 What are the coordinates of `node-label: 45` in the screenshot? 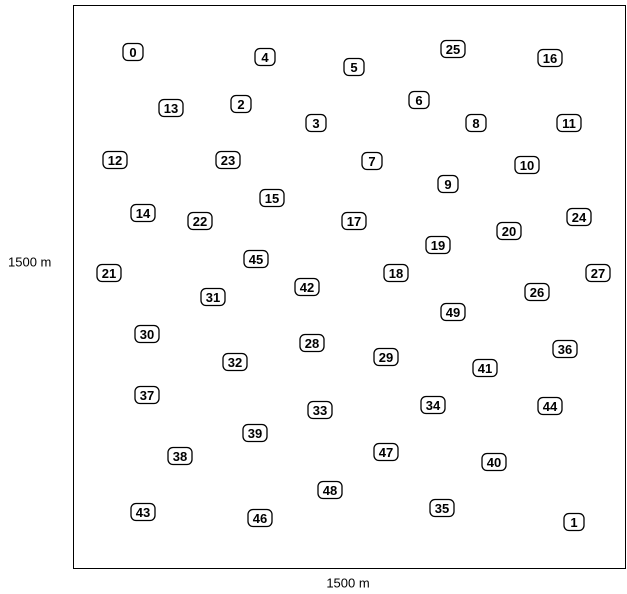 It's located at (256, 259).